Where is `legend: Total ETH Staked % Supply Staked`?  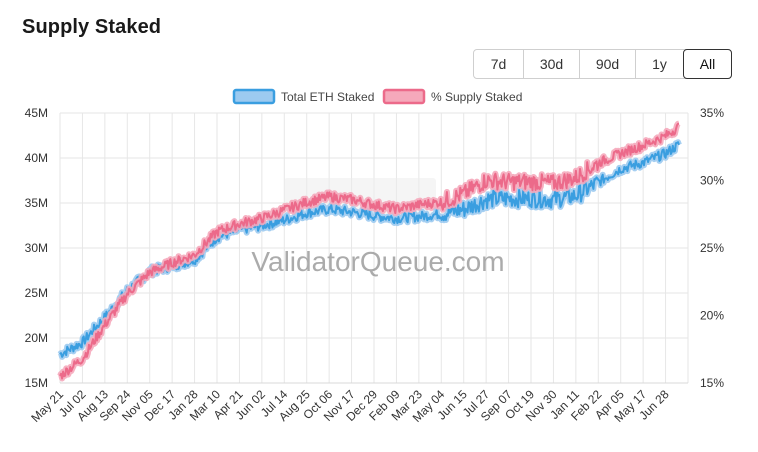
legend: Total ETH Staked % Supply Staked is located at coordinates (377, 96).